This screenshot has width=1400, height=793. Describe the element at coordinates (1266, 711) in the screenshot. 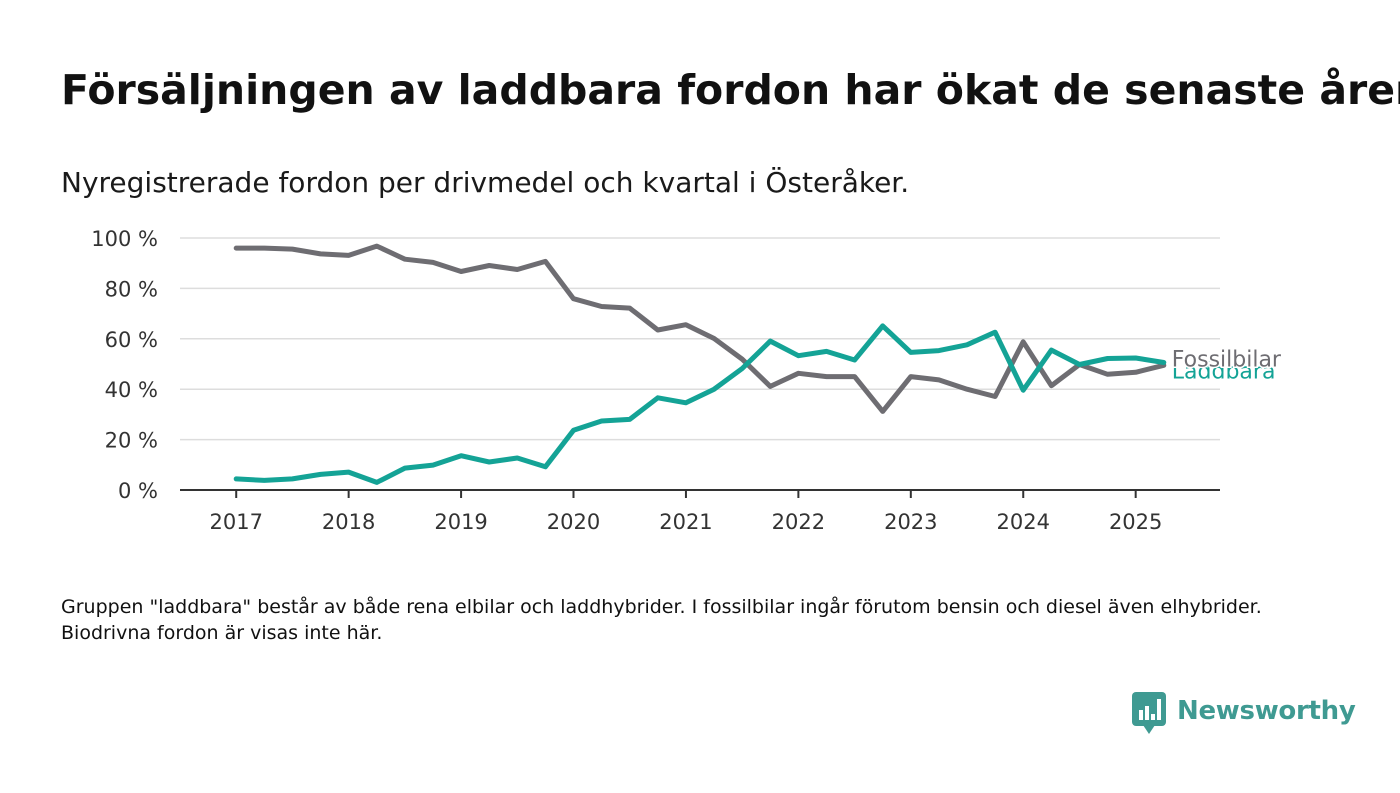

I see `brand-name: Newsworthy` at that location.